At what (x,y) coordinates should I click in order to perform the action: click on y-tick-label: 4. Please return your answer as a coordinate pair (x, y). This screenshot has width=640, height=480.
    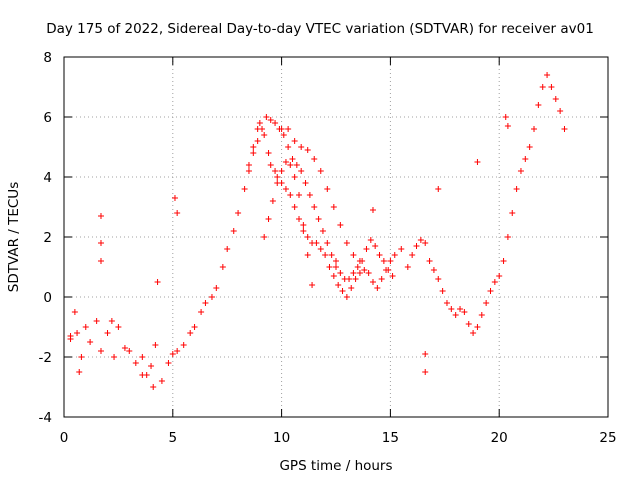
    Looking at the image, I should click on (47, 178).